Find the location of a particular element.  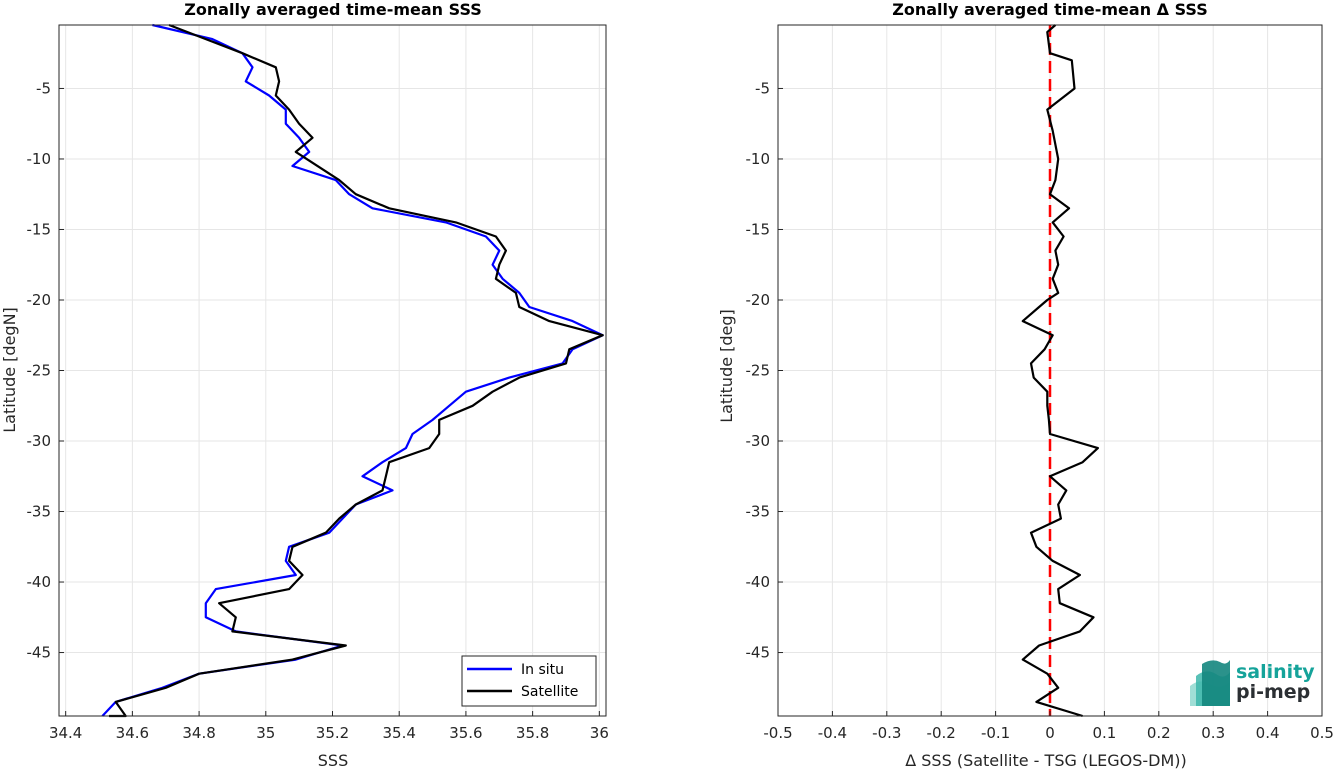

delta-x-tick-label: -0.5 is located at coordinates (777, 733).